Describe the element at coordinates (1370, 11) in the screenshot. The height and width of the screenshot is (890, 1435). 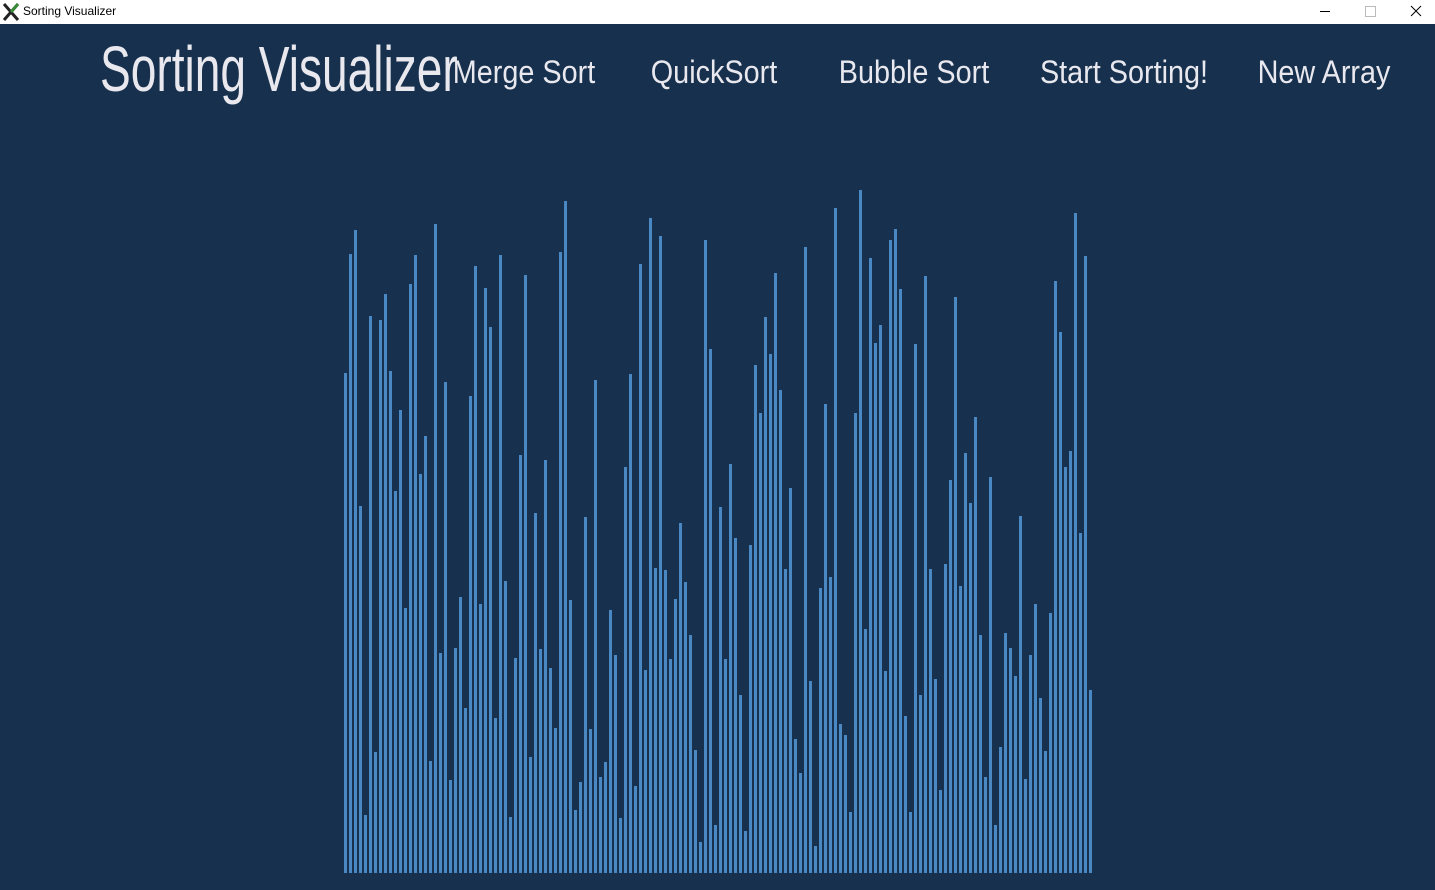
I see `maximize` at that location.